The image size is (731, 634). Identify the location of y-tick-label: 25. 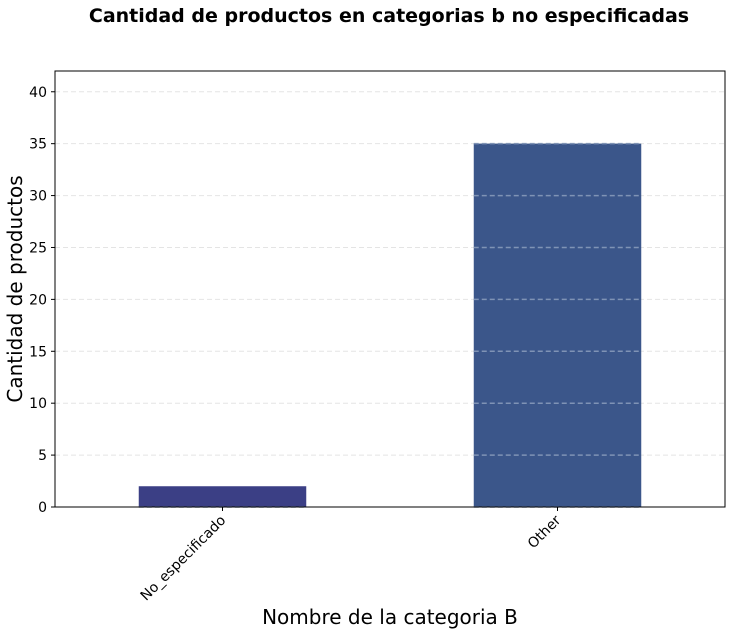
(38, 248).